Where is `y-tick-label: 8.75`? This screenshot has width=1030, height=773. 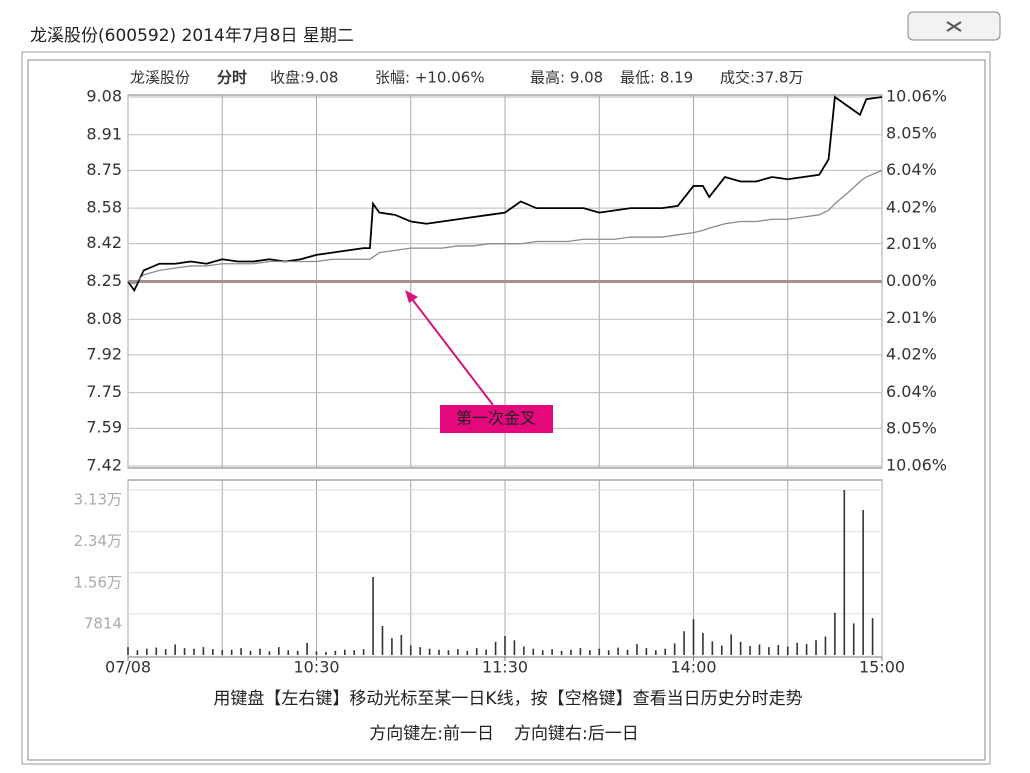
y-tick-label: 8.75 is located at coordinates (104, 169).